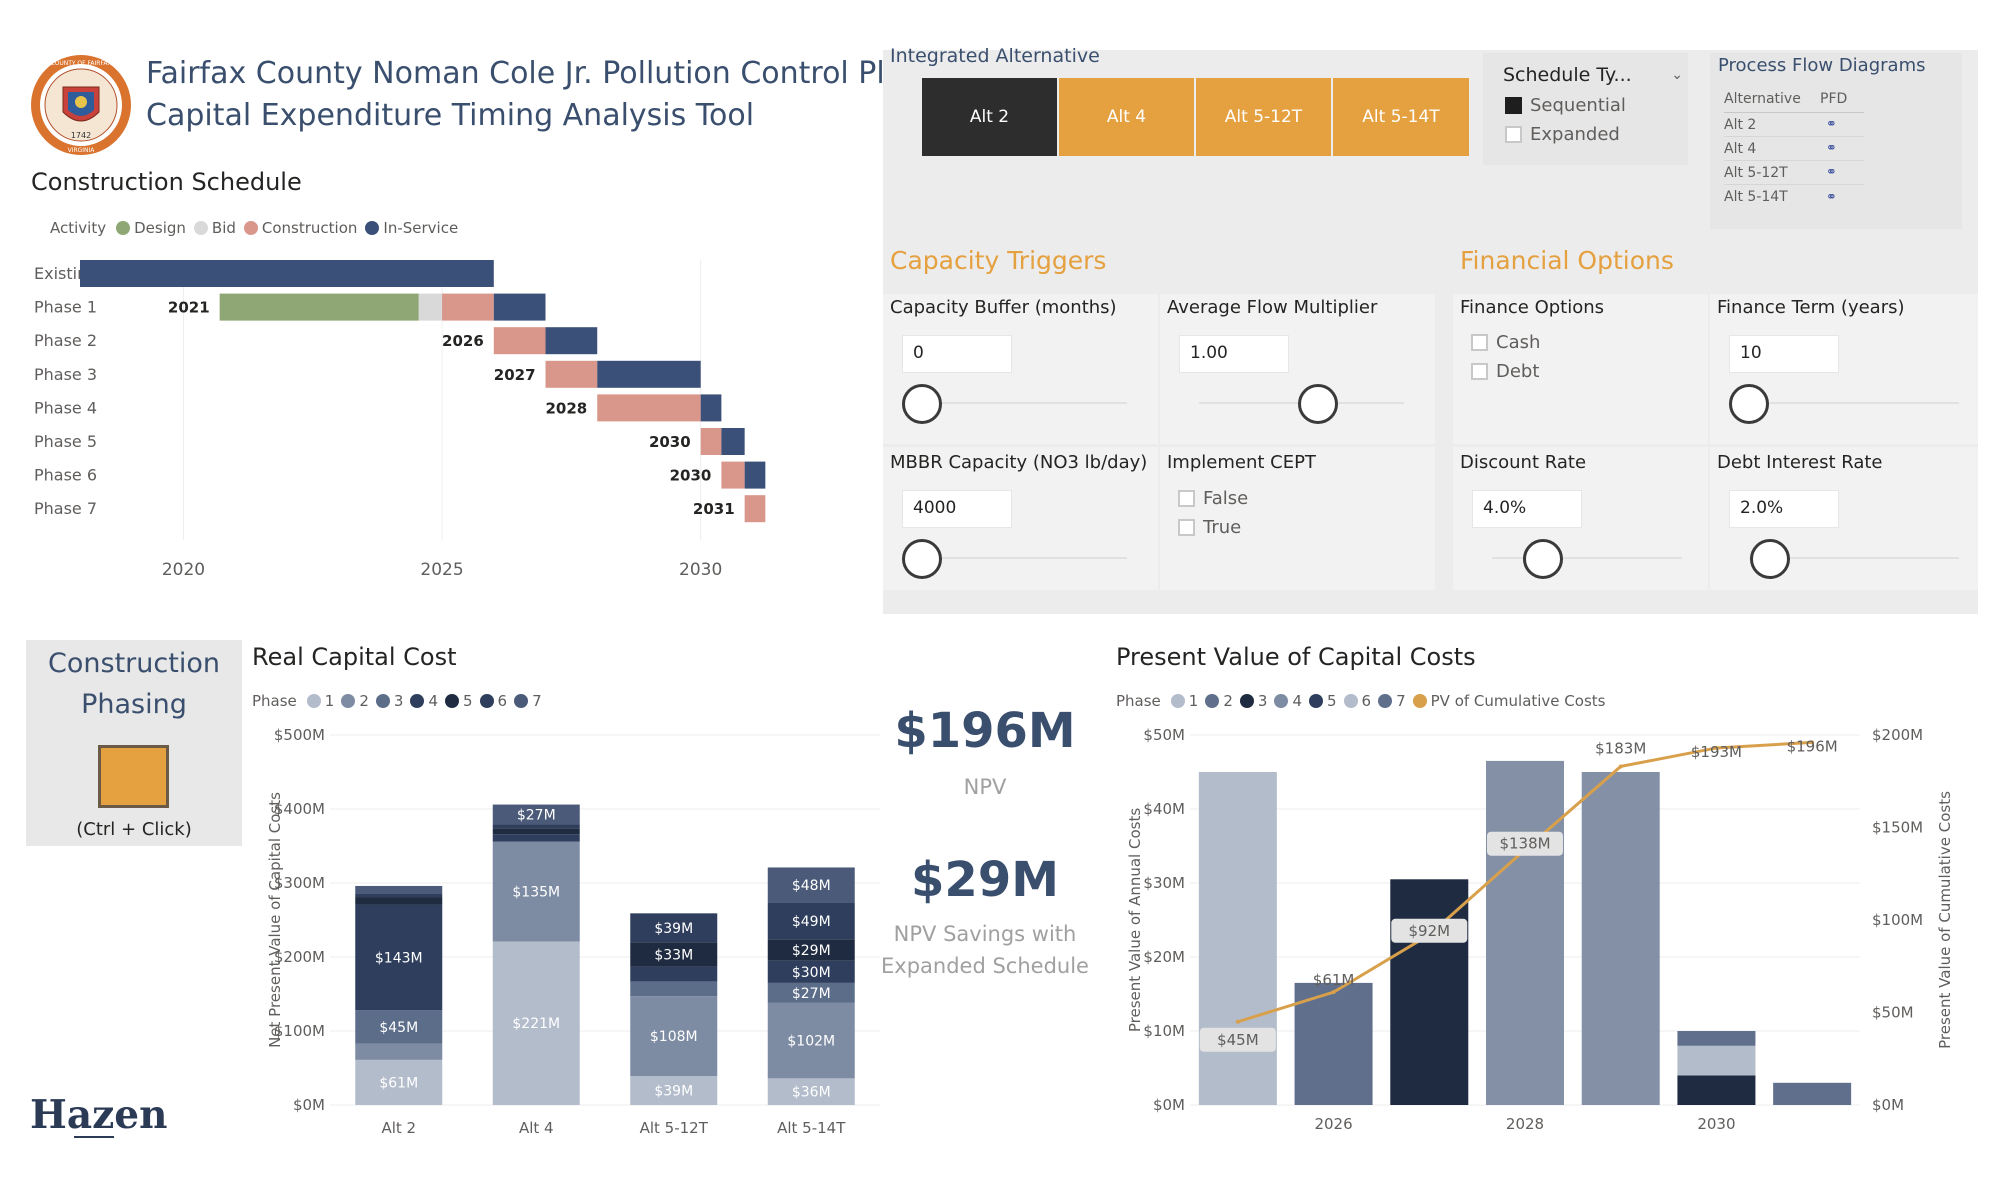 The image size is (2000, 1186). I want to click on debt-interest-input: 2.0%, so click(1784, 509).